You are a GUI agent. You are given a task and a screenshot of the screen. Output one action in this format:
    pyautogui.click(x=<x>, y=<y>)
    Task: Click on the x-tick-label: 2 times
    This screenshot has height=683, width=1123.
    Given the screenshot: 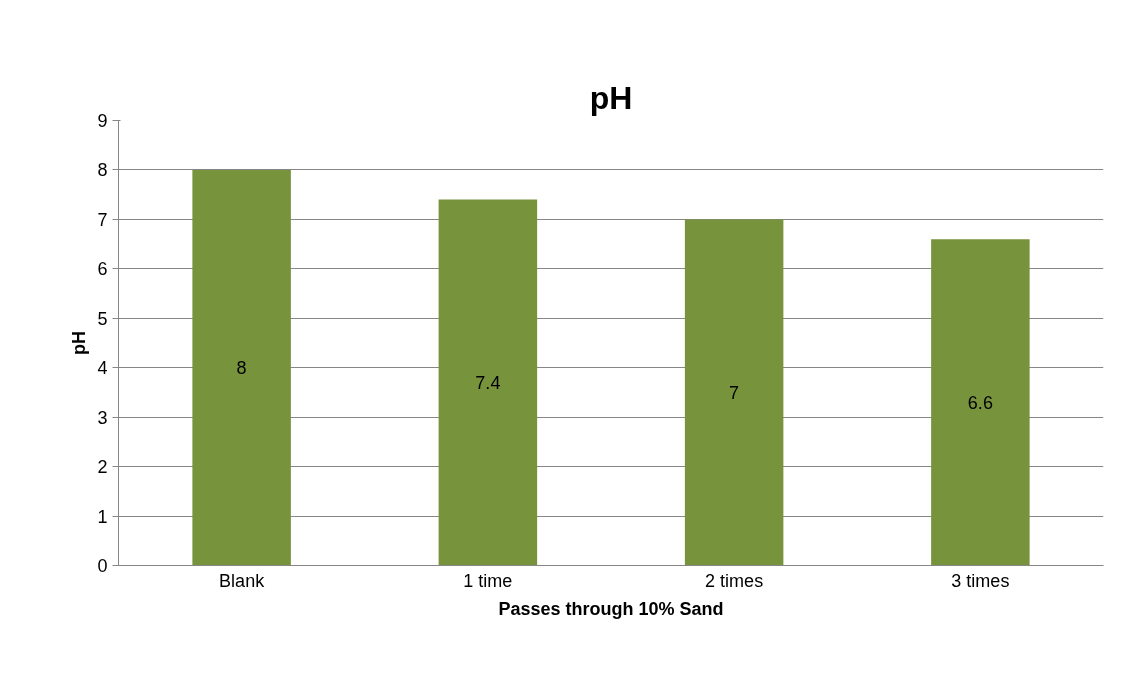 What is the action you would take?
    pyautogui.click(x=734, y=580)
    